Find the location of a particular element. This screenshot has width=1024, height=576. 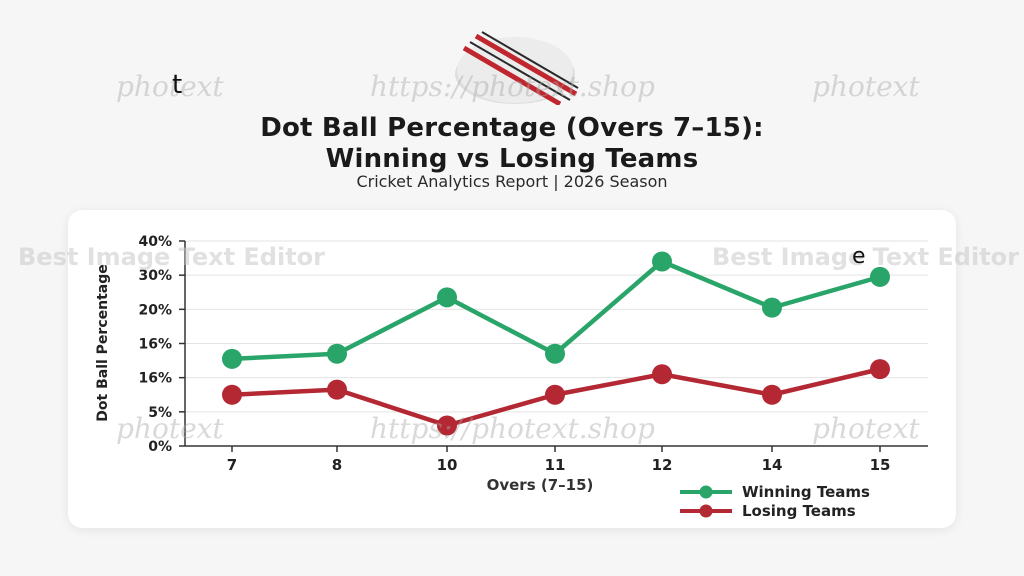

stray-letter-t: t is located at coordinates (177, 85).